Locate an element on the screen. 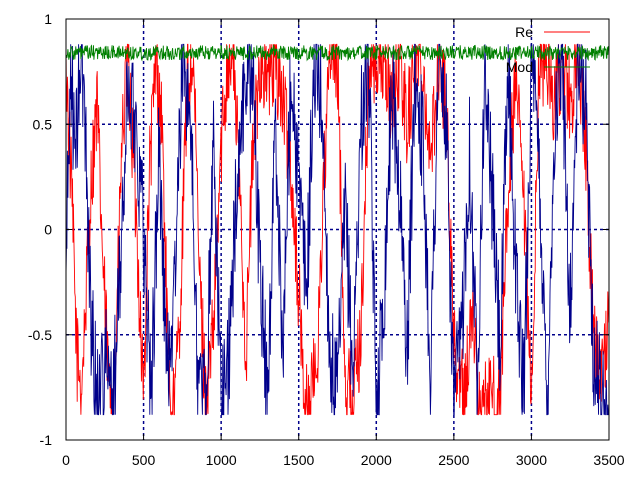 Image resolution: width=640 pixels, height=480 pixels. x-tick-label: 2500 is located at coordinates (453, 460).